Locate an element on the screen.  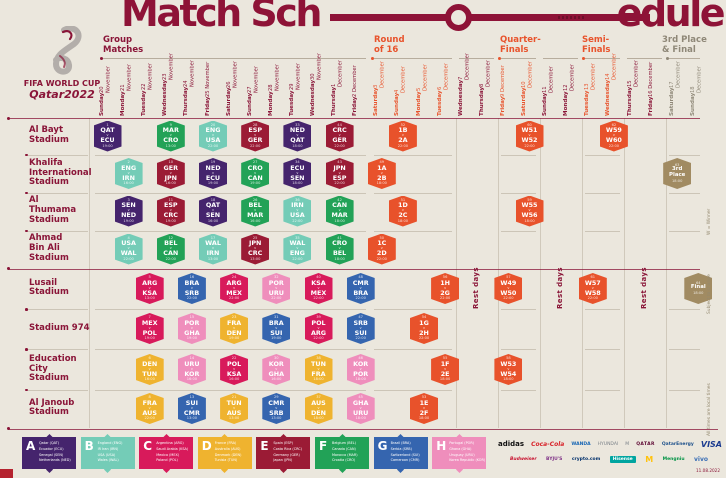
stadium-label: Al Thumama Stadium is located at coordinates (53, 210).